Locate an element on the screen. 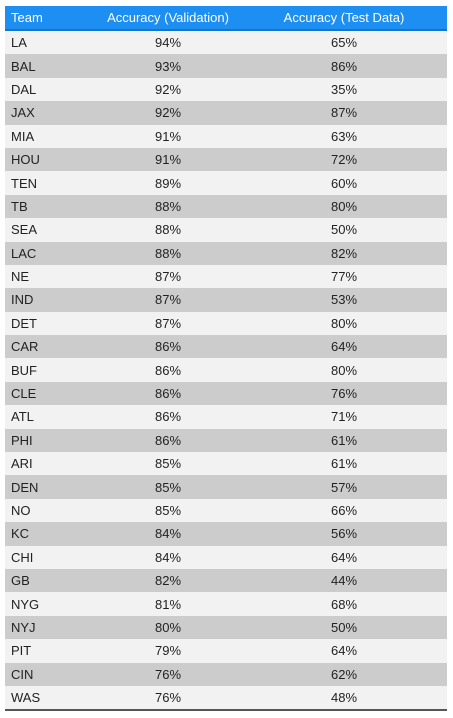 The height and width of the screenshot is (718, 453). team-cell: GB is located at coordinates (50, 580).